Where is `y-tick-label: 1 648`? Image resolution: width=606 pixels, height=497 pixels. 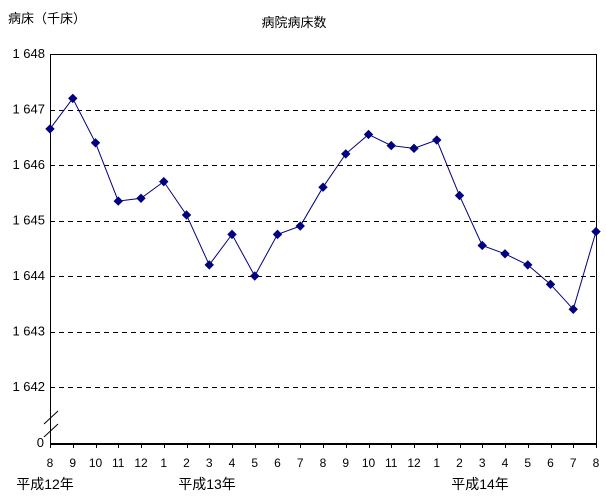
y-tick-label: 1 648 is located at coordinates (28, 53).